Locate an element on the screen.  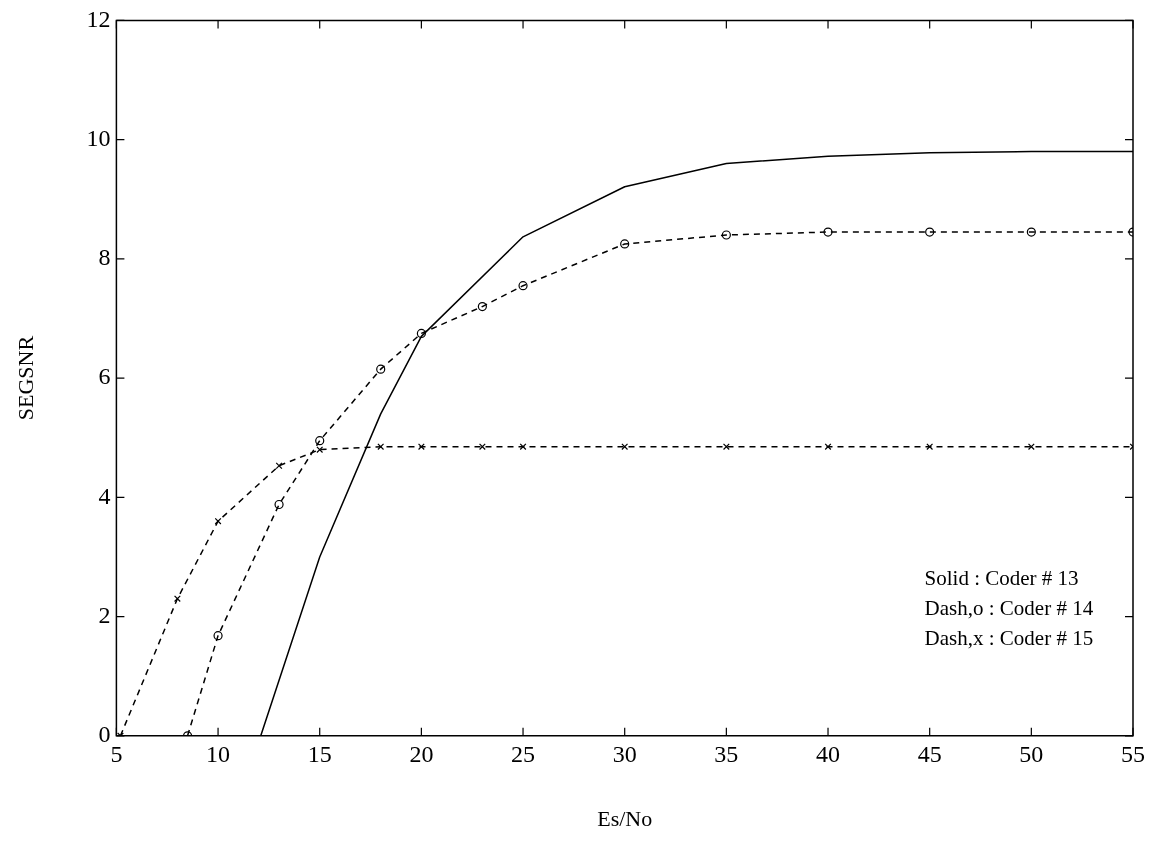
x-tick-label: 5 is located at coordinates (116, 754).